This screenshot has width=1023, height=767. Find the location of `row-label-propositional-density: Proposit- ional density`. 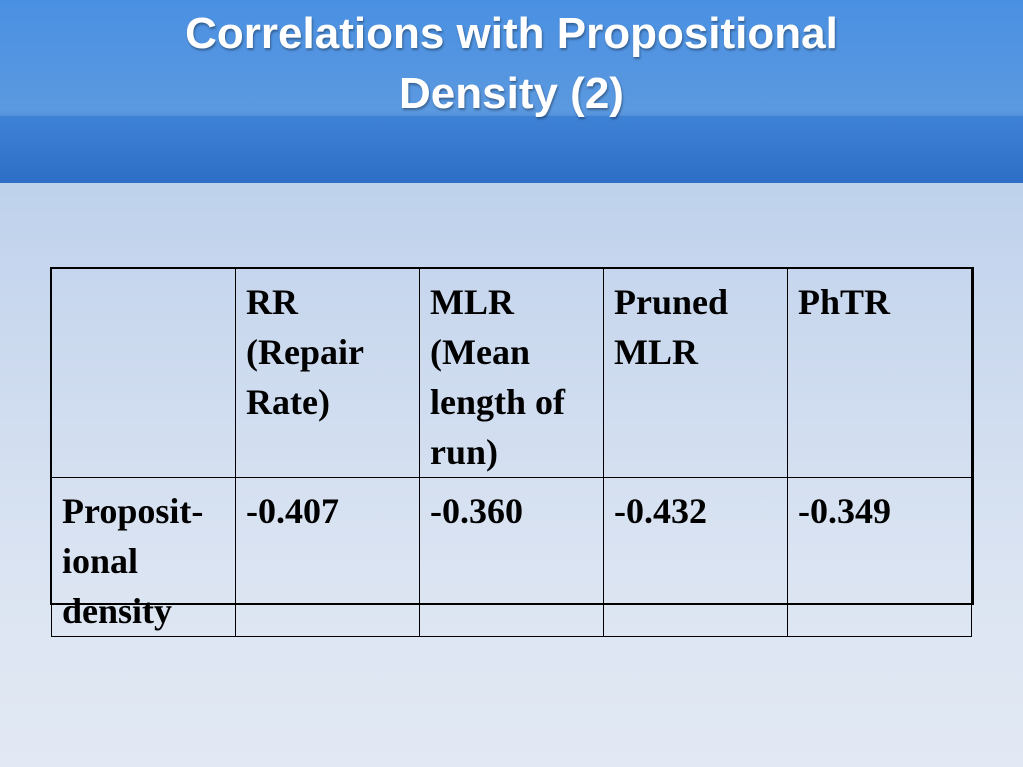

row-label-propositional-density: Proposit- ional density is located at coordinates (143, 557).